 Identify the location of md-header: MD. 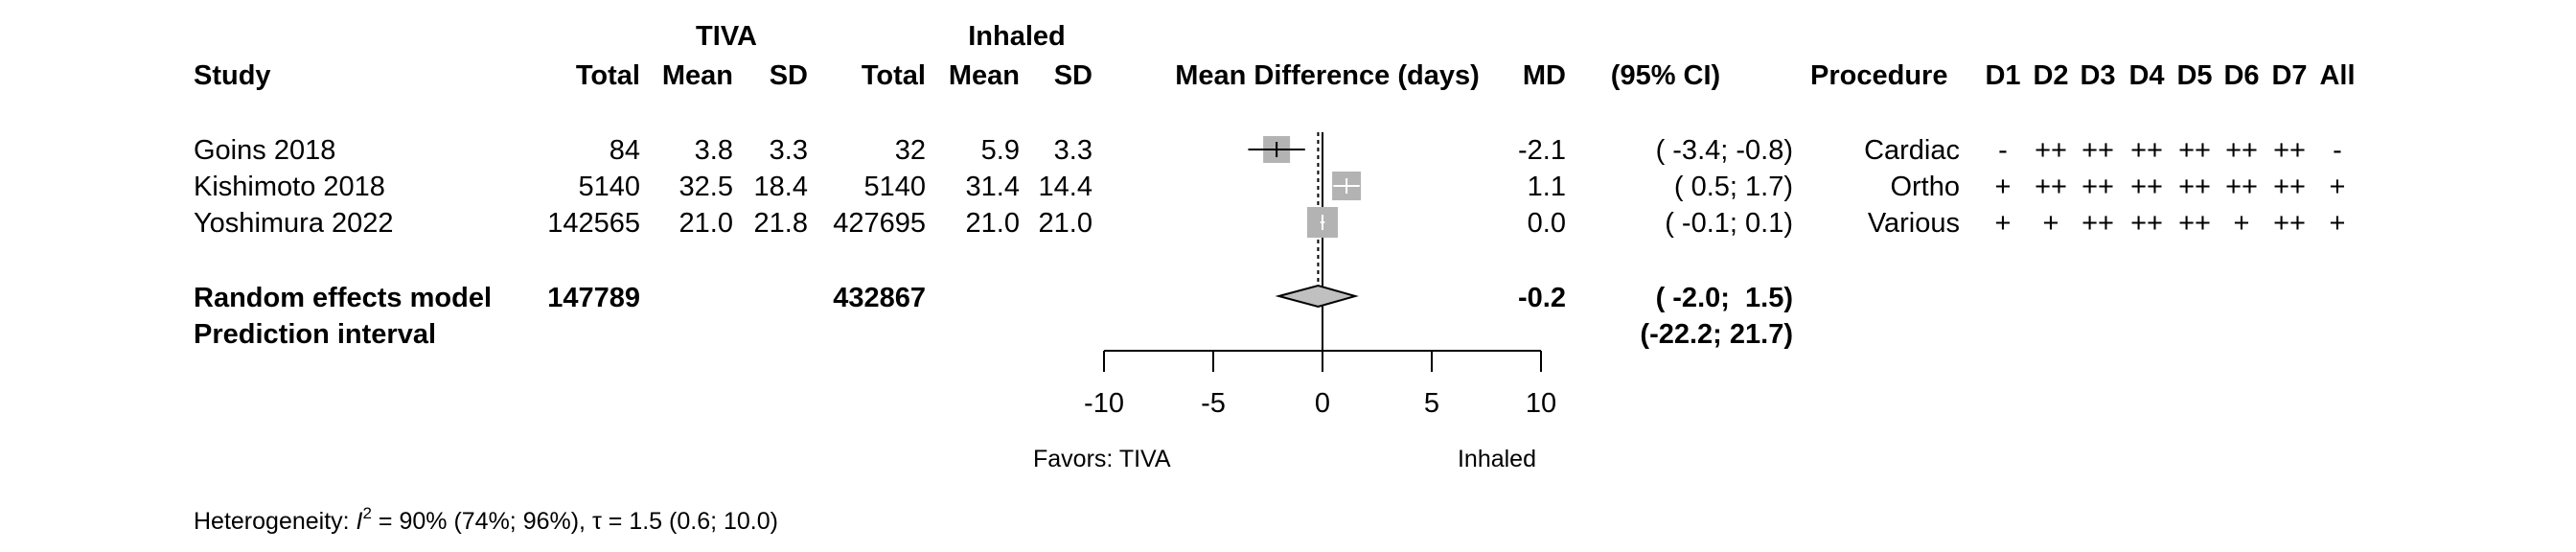
(1544, 75).